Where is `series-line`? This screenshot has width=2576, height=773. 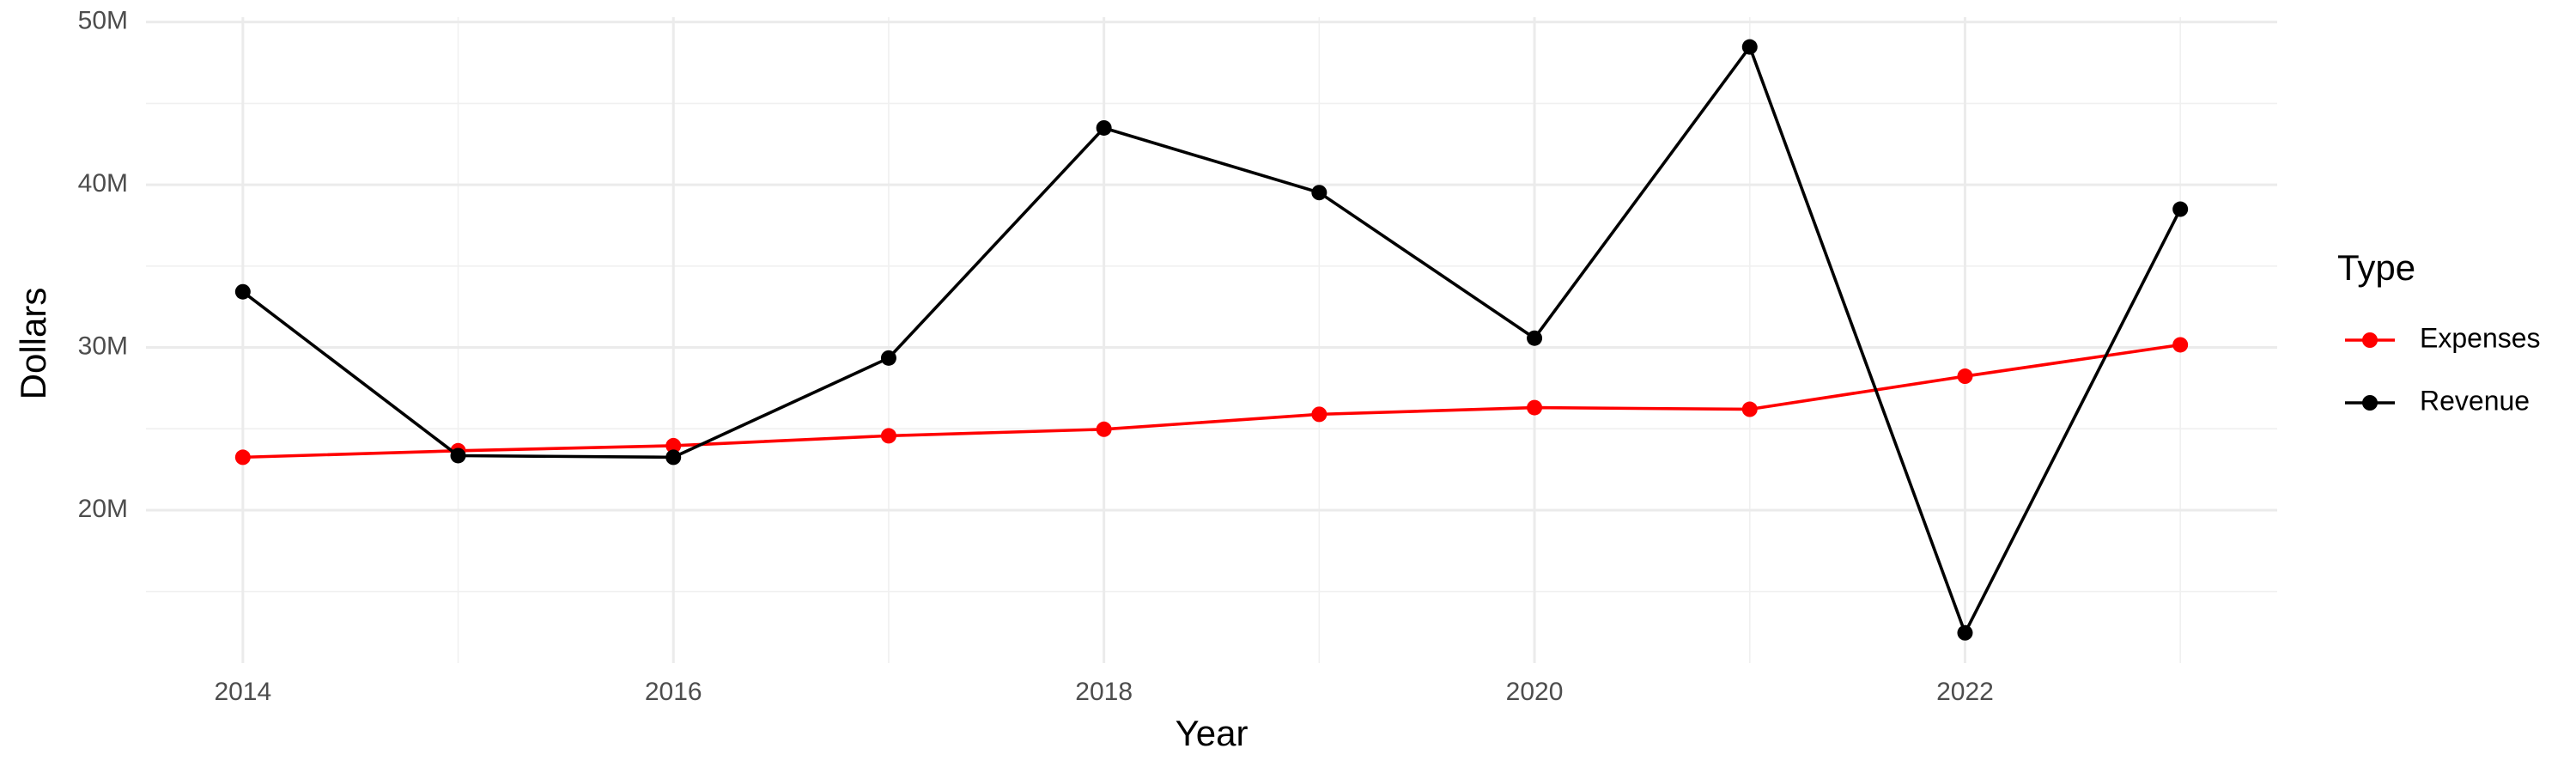
series-line is located at coordinates (1211, 401).